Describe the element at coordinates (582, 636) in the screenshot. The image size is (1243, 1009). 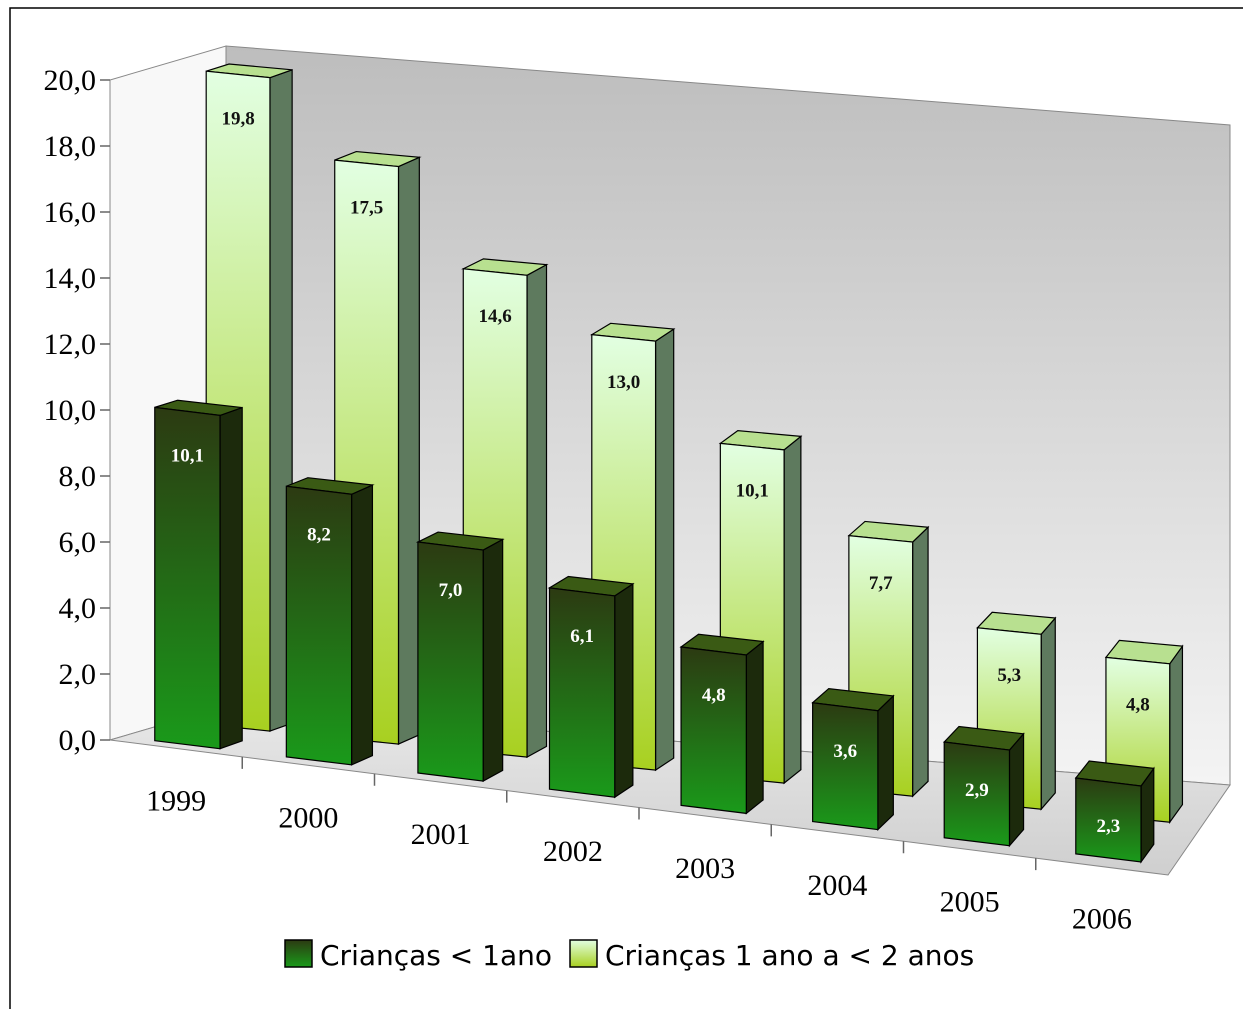
I see `data-label: 6,1` at that location.